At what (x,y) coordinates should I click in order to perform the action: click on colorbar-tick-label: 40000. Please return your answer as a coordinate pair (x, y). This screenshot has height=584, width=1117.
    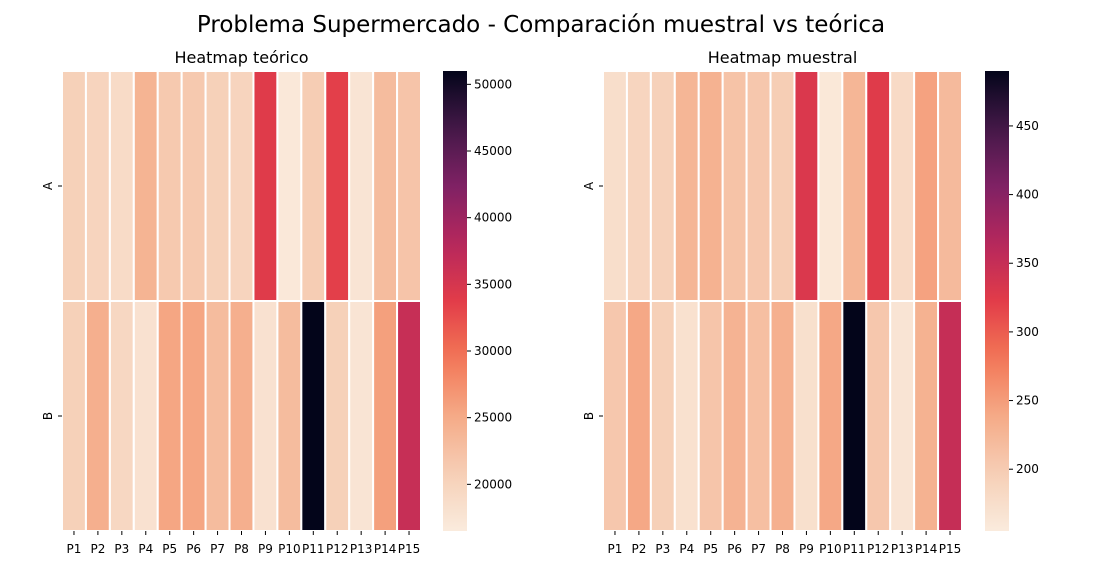
    Looking at the image, I should click on (493, 218).